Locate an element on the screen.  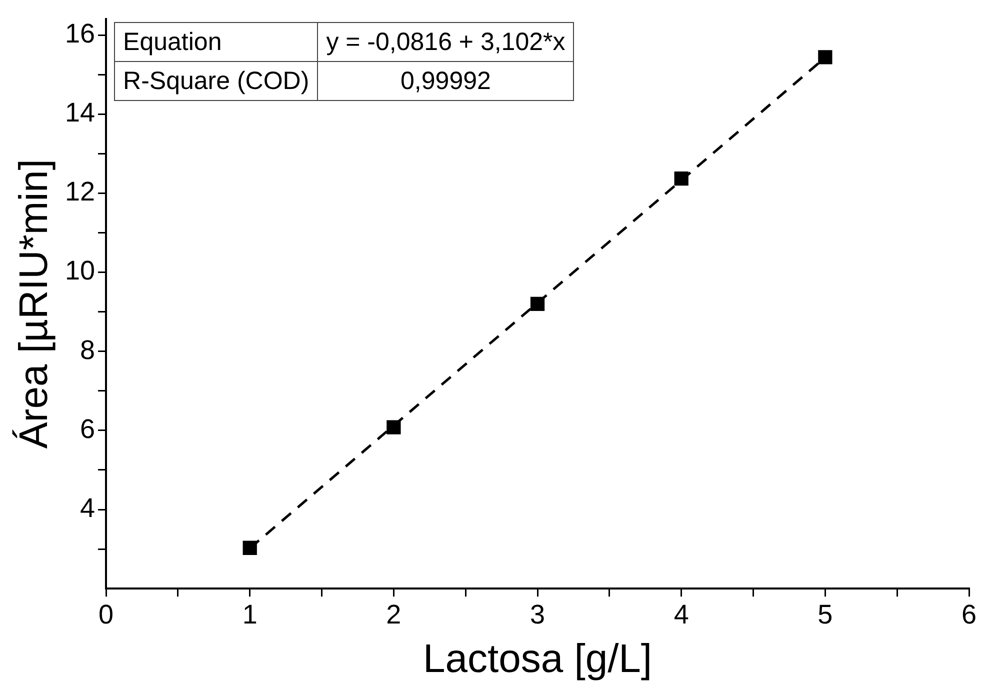
annotation: y = -0,0816 + 3,102*x is located at coordinates (446, 42).